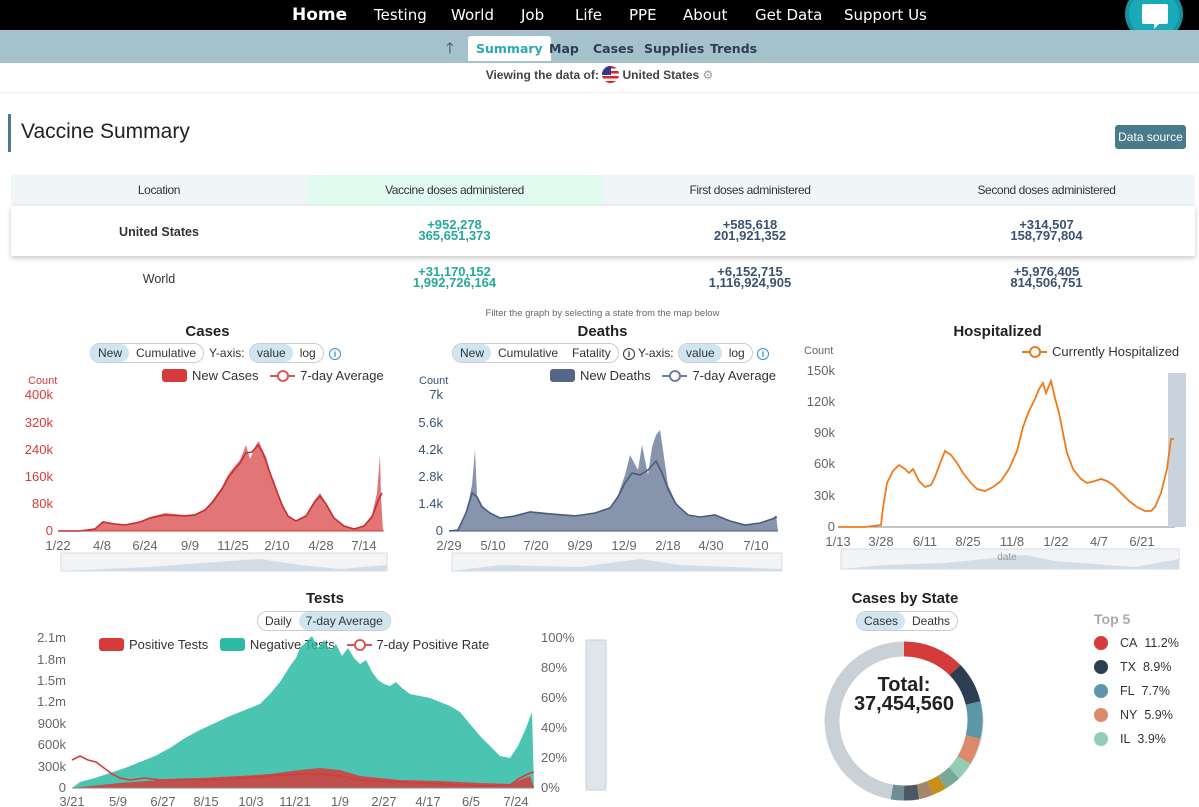 This screenshot has width=1199, height=807. I want to click on tests-mode-daily: Daily, so click(278, 621).